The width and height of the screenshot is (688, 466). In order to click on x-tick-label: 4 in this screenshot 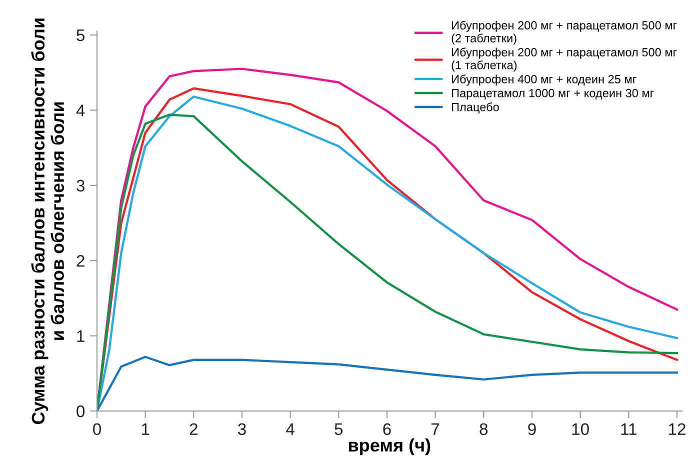, I will do `click(290, 429)`.